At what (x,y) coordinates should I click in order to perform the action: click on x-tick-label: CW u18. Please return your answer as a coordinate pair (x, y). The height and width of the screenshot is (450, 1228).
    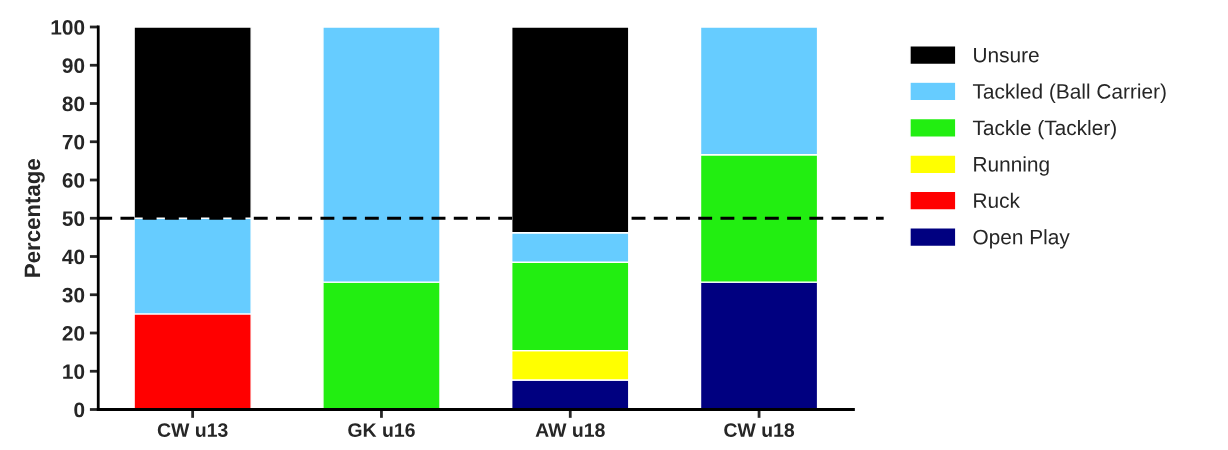
    Looking at the image, I should click on (759, 430).